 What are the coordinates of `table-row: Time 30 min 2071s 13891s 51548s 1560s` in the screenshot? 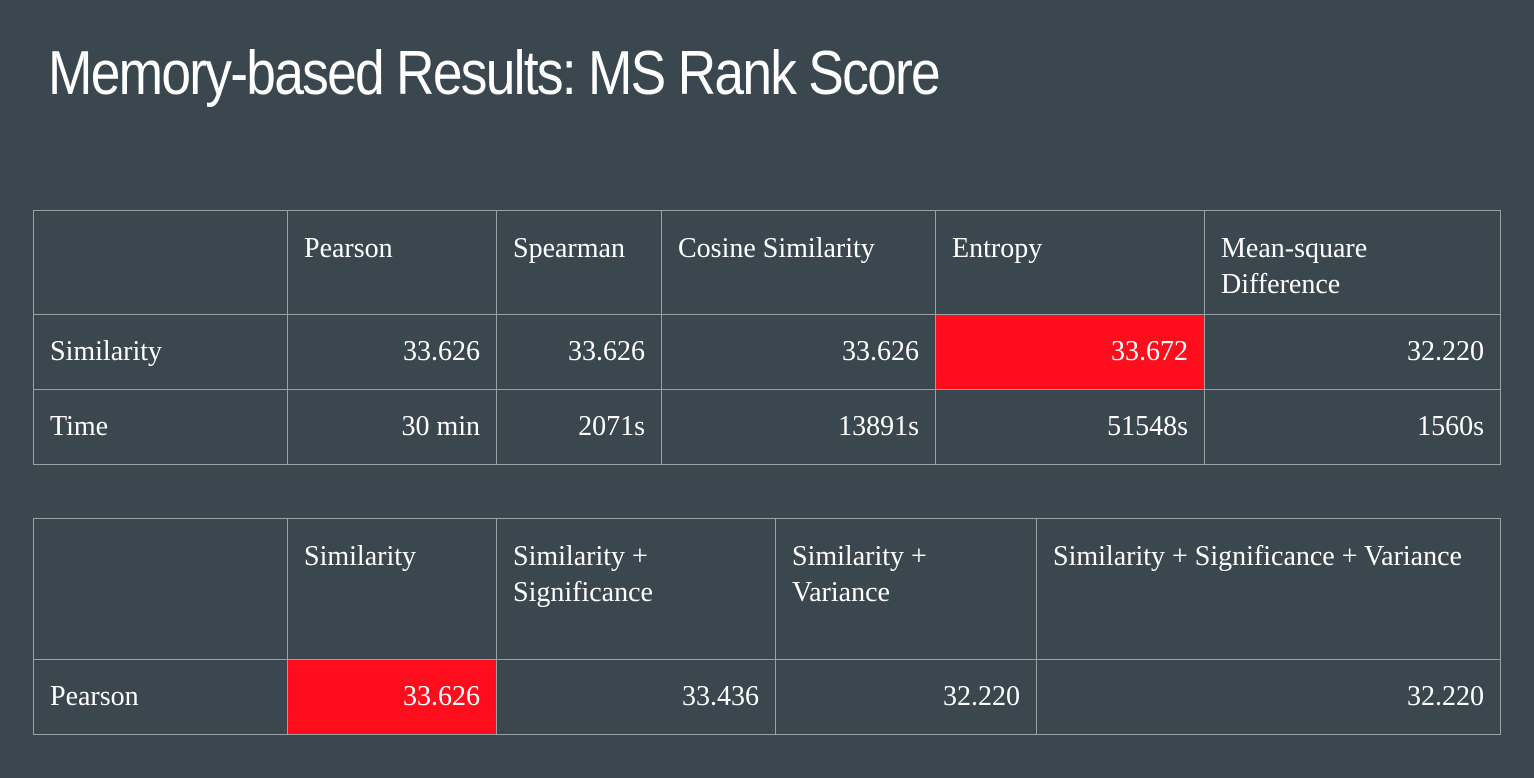 It's located at (767, 427).